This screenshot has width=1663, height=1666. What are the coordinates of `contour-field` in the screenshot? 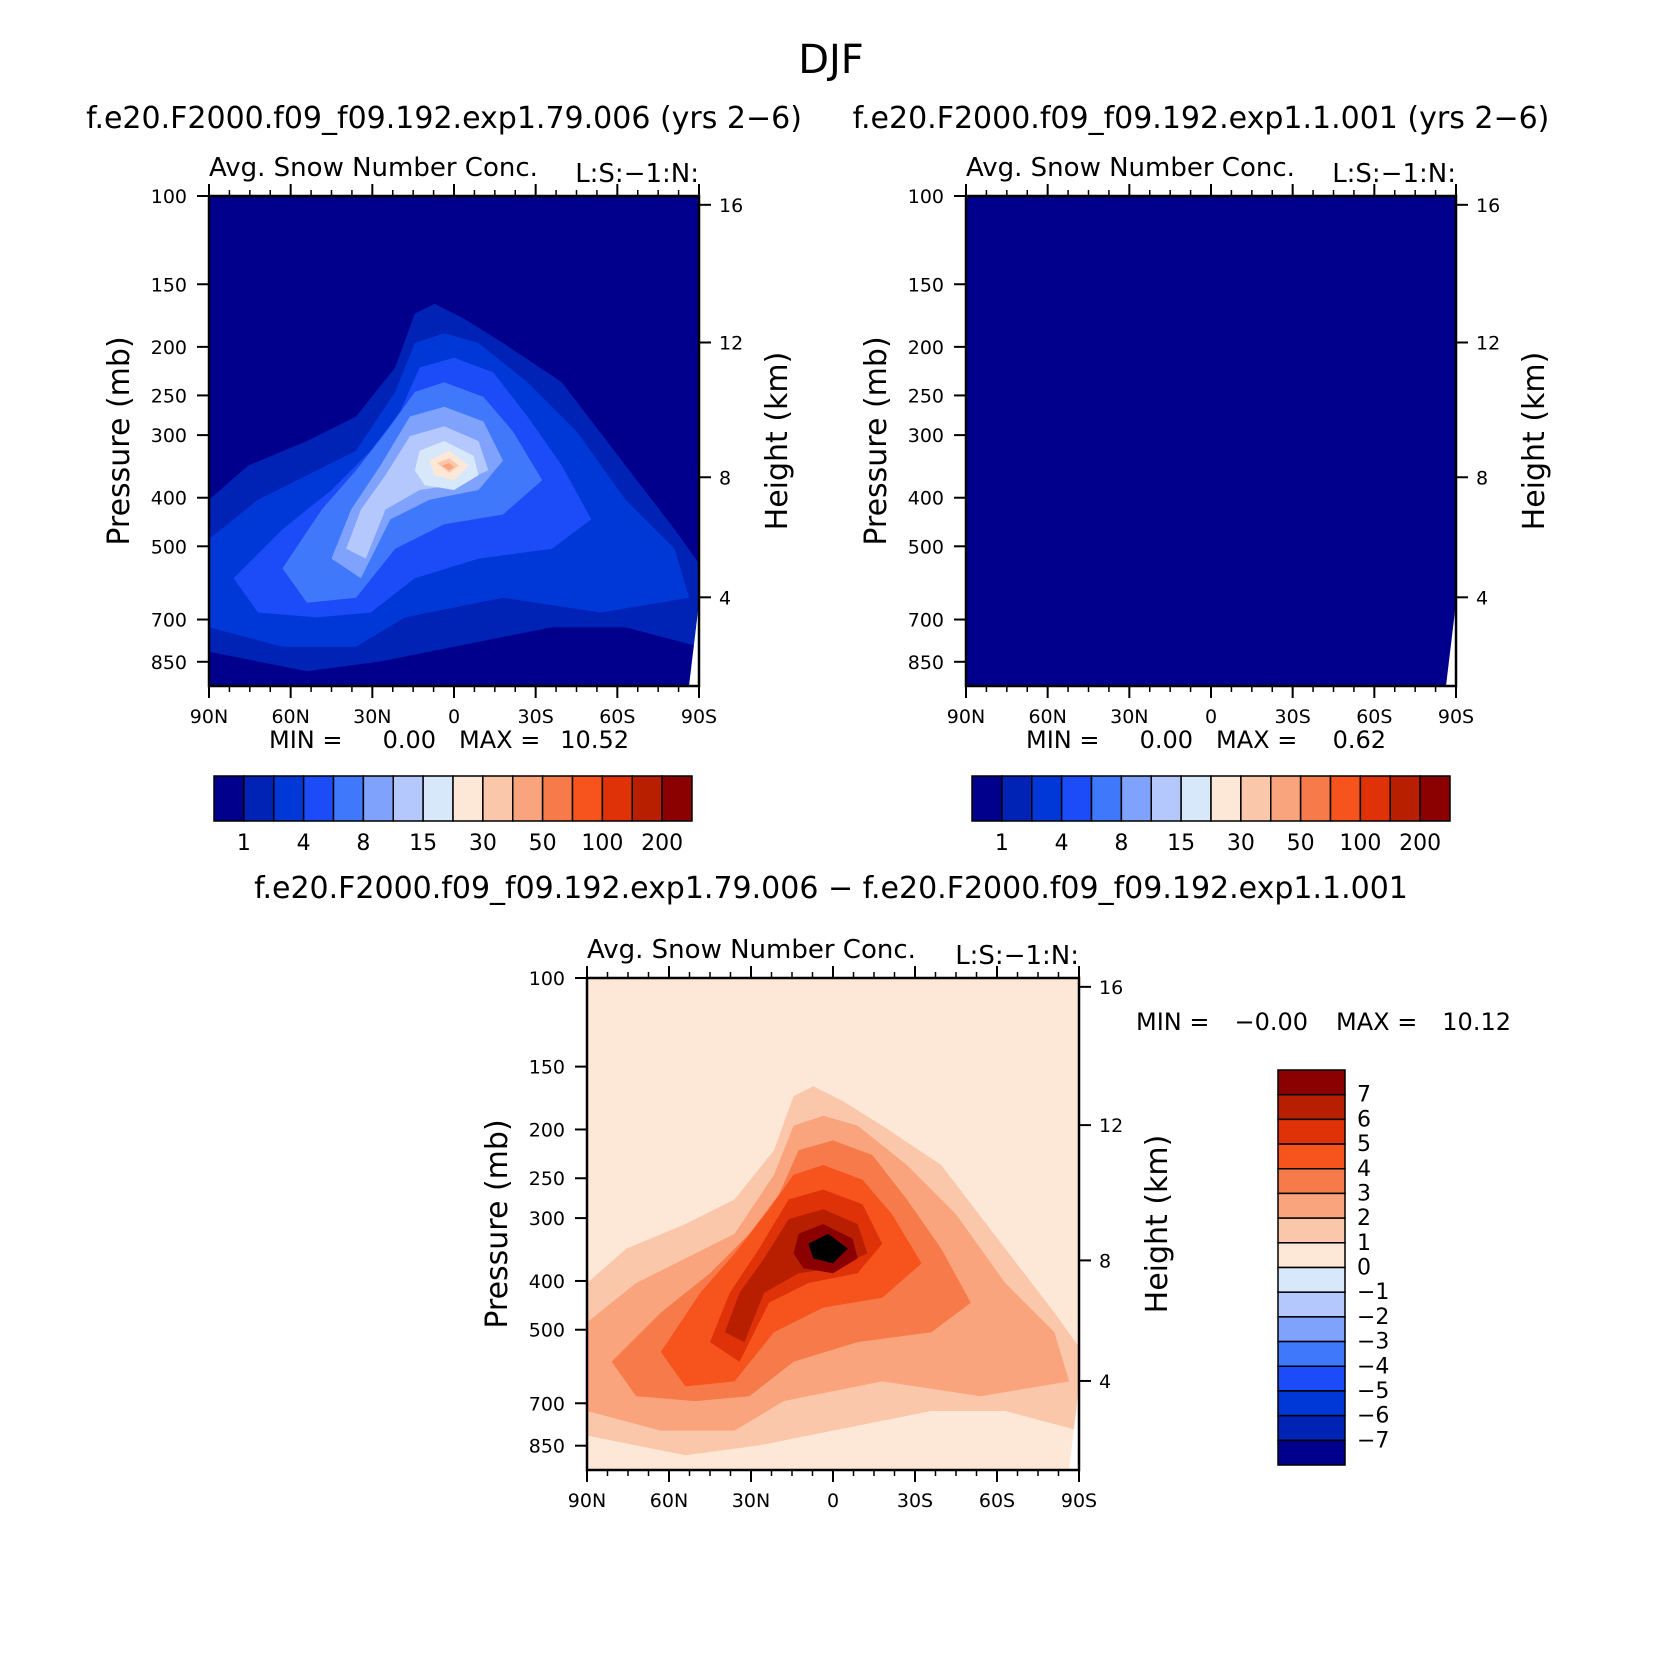 It's located at (833, 1224).